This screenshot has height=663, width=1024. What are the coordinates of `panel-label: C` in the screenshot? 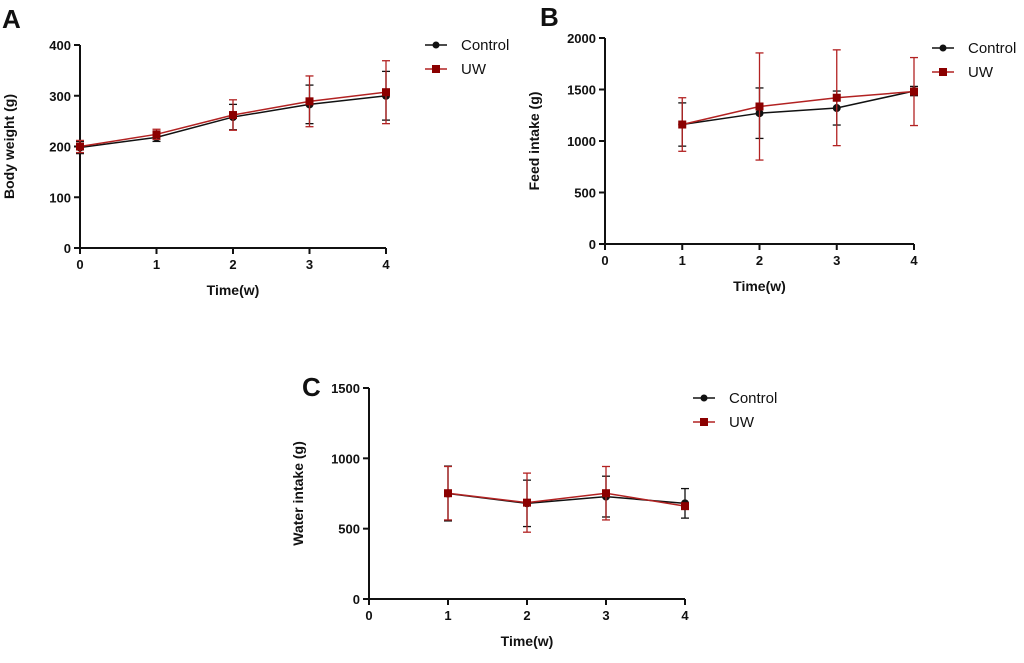 It's located at (311, 387).